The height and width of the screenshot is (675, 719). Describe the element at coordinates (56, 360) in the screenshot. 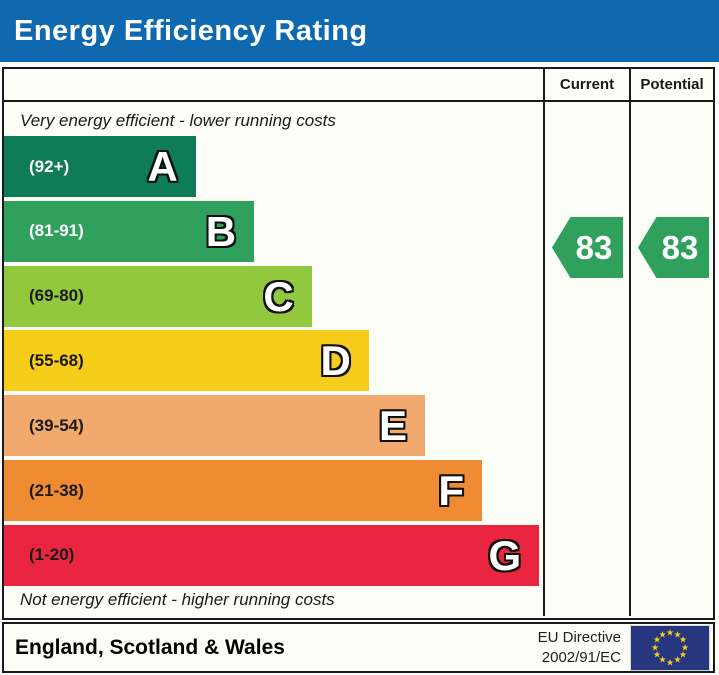

I see `band-range-label: (55-68)` at that location.